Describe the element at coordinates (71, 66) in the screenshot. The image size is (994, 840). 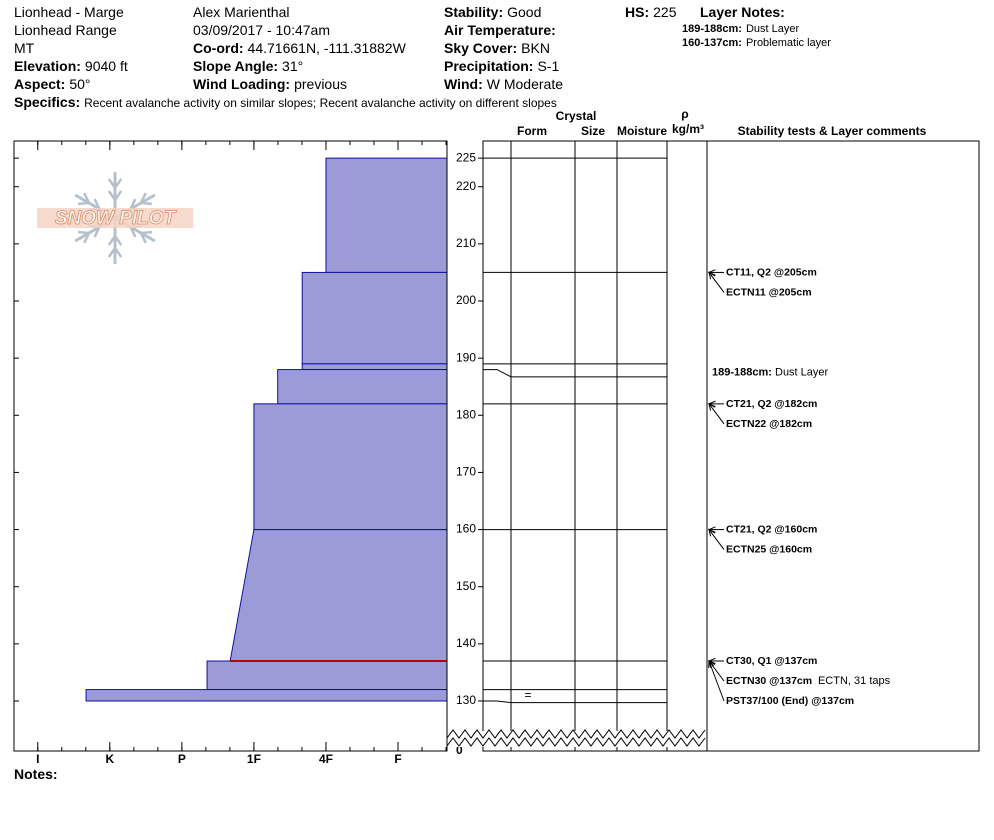
I see `header-field: Elevation: 9040 ft` at that location.